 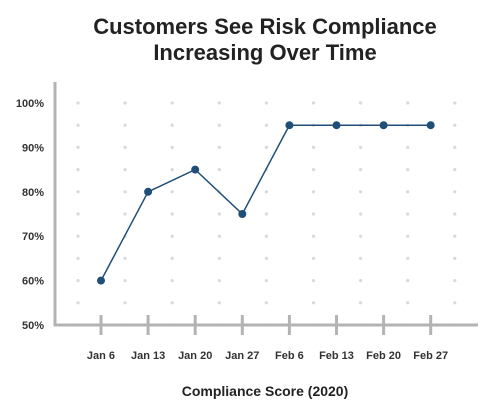 What do you see at coordinates (336, 356) in the screenshot?
I see `x-tick-label: Feb 13` at bounding box center [336, 356].